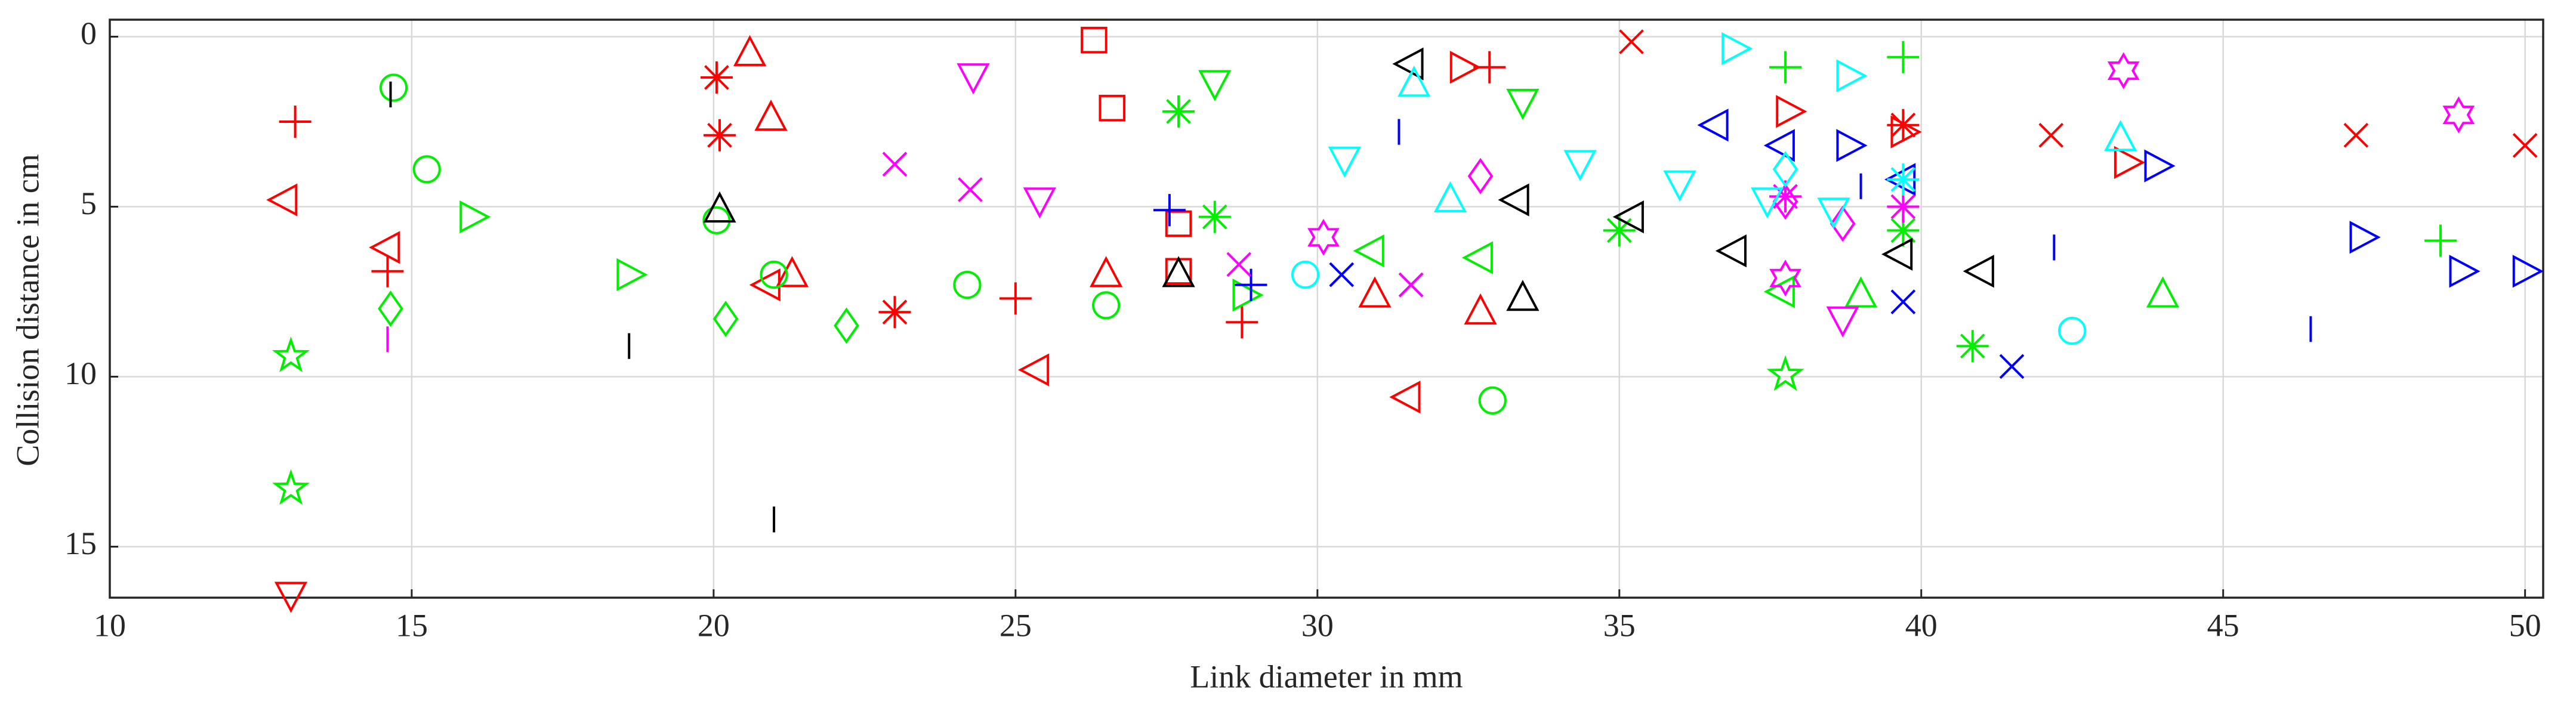 The width and height of the screenshot is (2576, 711). Describe the element at coordinates (89, 204) in the screenshot. I see `y-tick-label: 5` at that location.